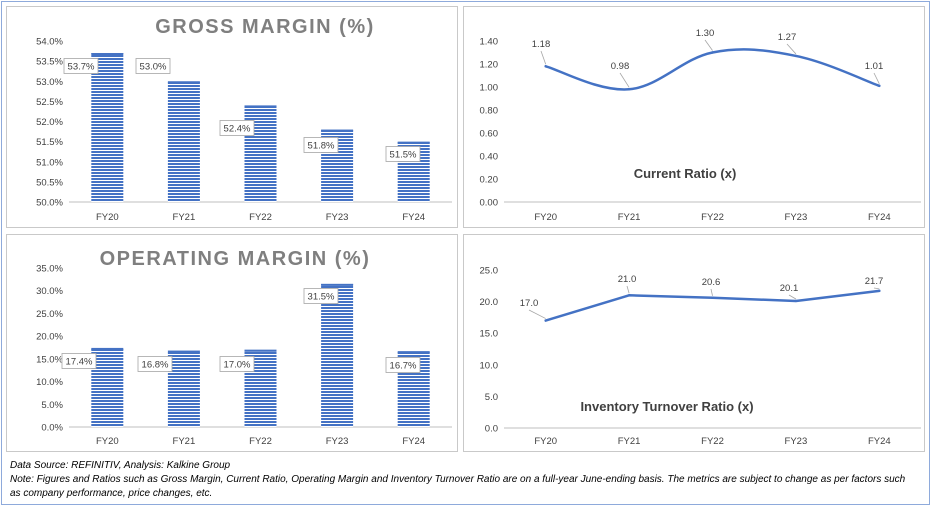 The height and width of the screenshot is (508, 933). I want to click on y-tick-label: 52.5%, so click(49, 102).